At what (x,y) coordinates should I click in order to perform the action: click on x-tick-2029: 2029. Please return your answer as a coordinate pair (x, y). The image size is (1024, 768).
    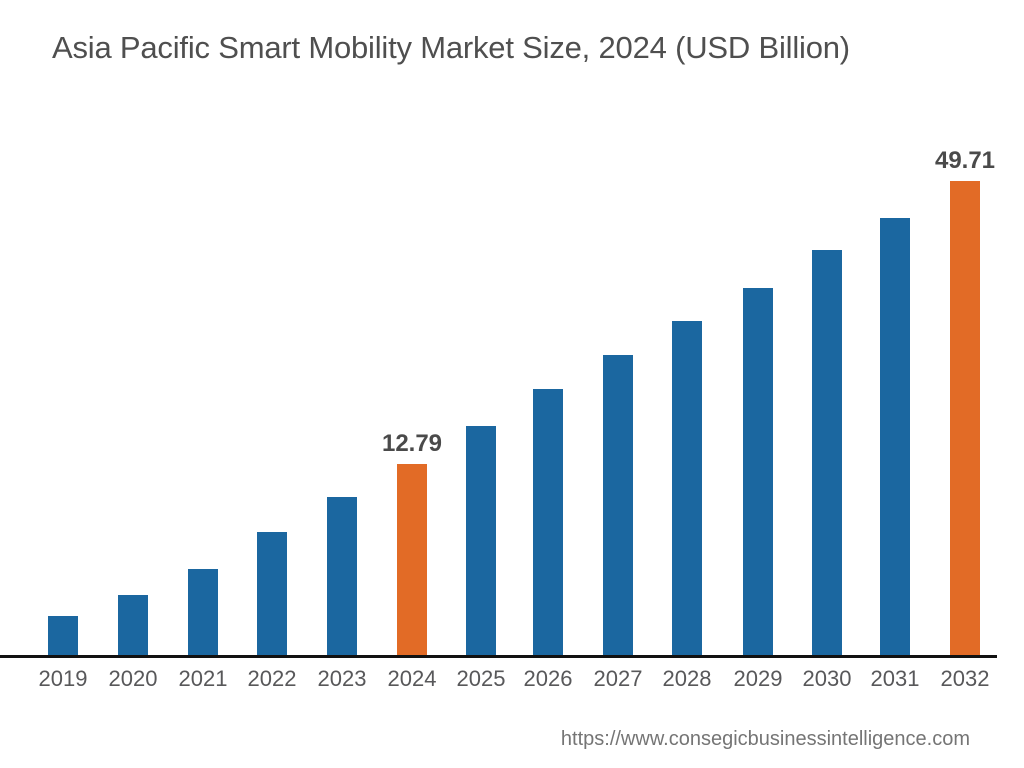
    Looking at the image, I should click on (758, 678).